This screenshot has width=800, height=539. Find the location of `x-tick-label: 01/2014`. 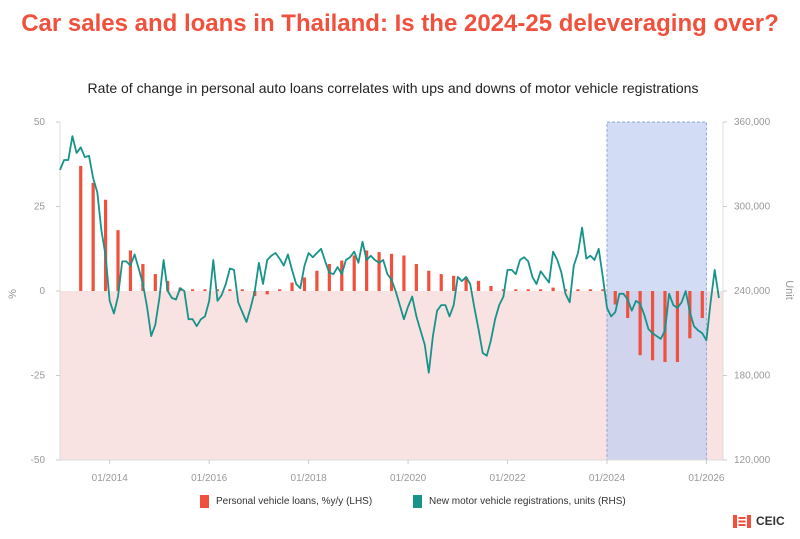

x-tick-label: 01/2014 is located at coordinates (110, 478).